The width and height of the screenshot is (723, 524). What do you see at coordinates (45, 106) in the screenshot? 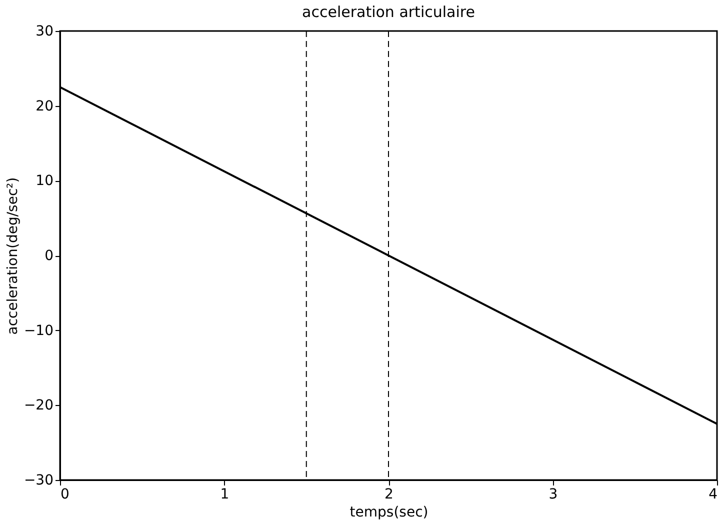
I see `y-tick-label: 20` at bounding box center [45, 106].